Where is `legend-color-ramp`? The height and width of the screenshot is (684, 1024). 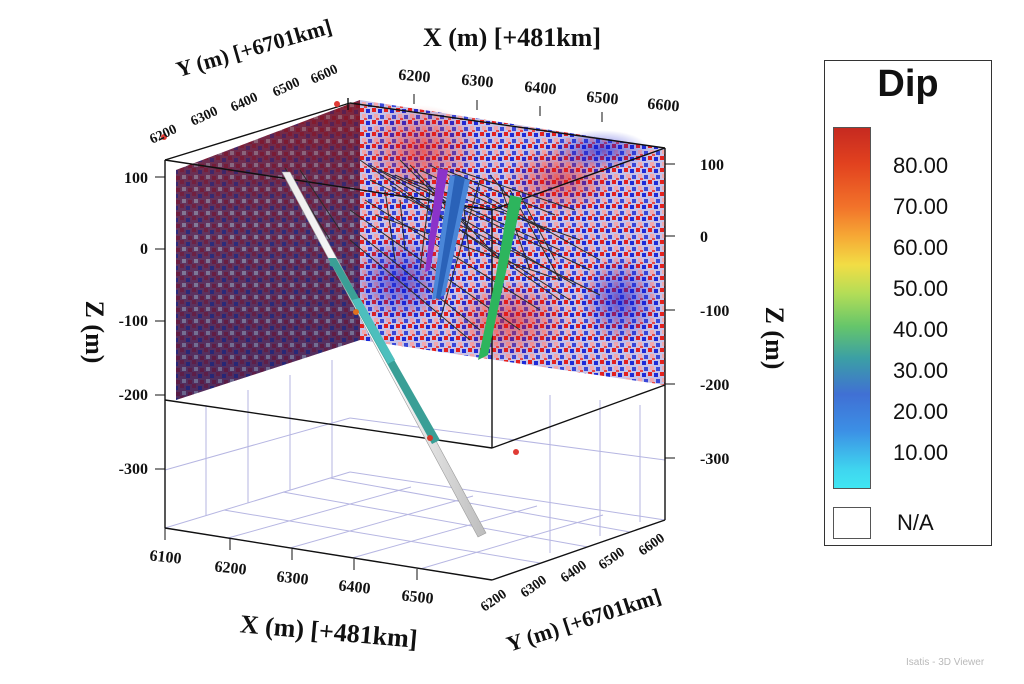
legend-color-ramp is located at coordinates (852, 308).